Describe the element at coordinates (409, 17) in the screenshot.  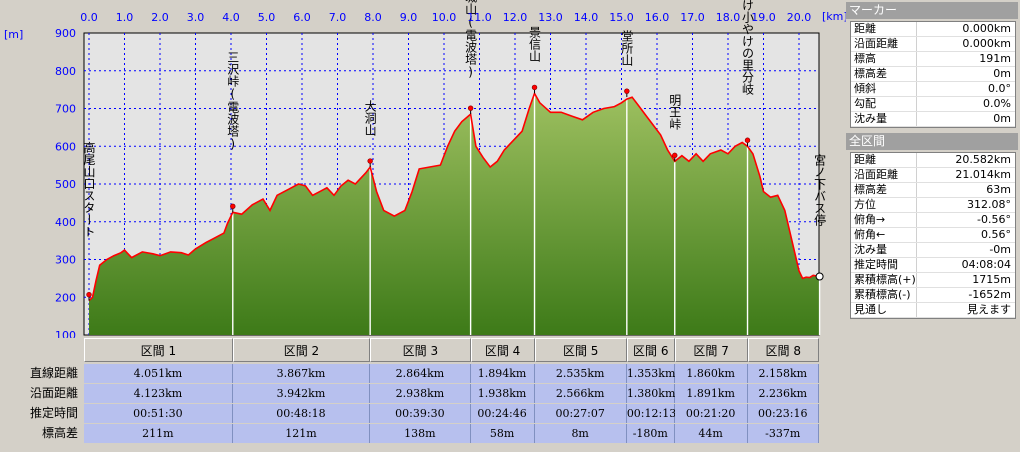
I see `x-tick-label: 9.0` at that location.